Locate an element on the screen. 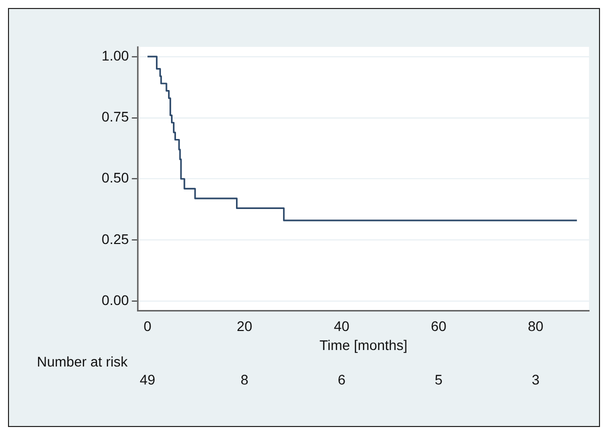 The height and width of the screenshot is (435, 608). text: 8 is located at coordinates (244, 379).